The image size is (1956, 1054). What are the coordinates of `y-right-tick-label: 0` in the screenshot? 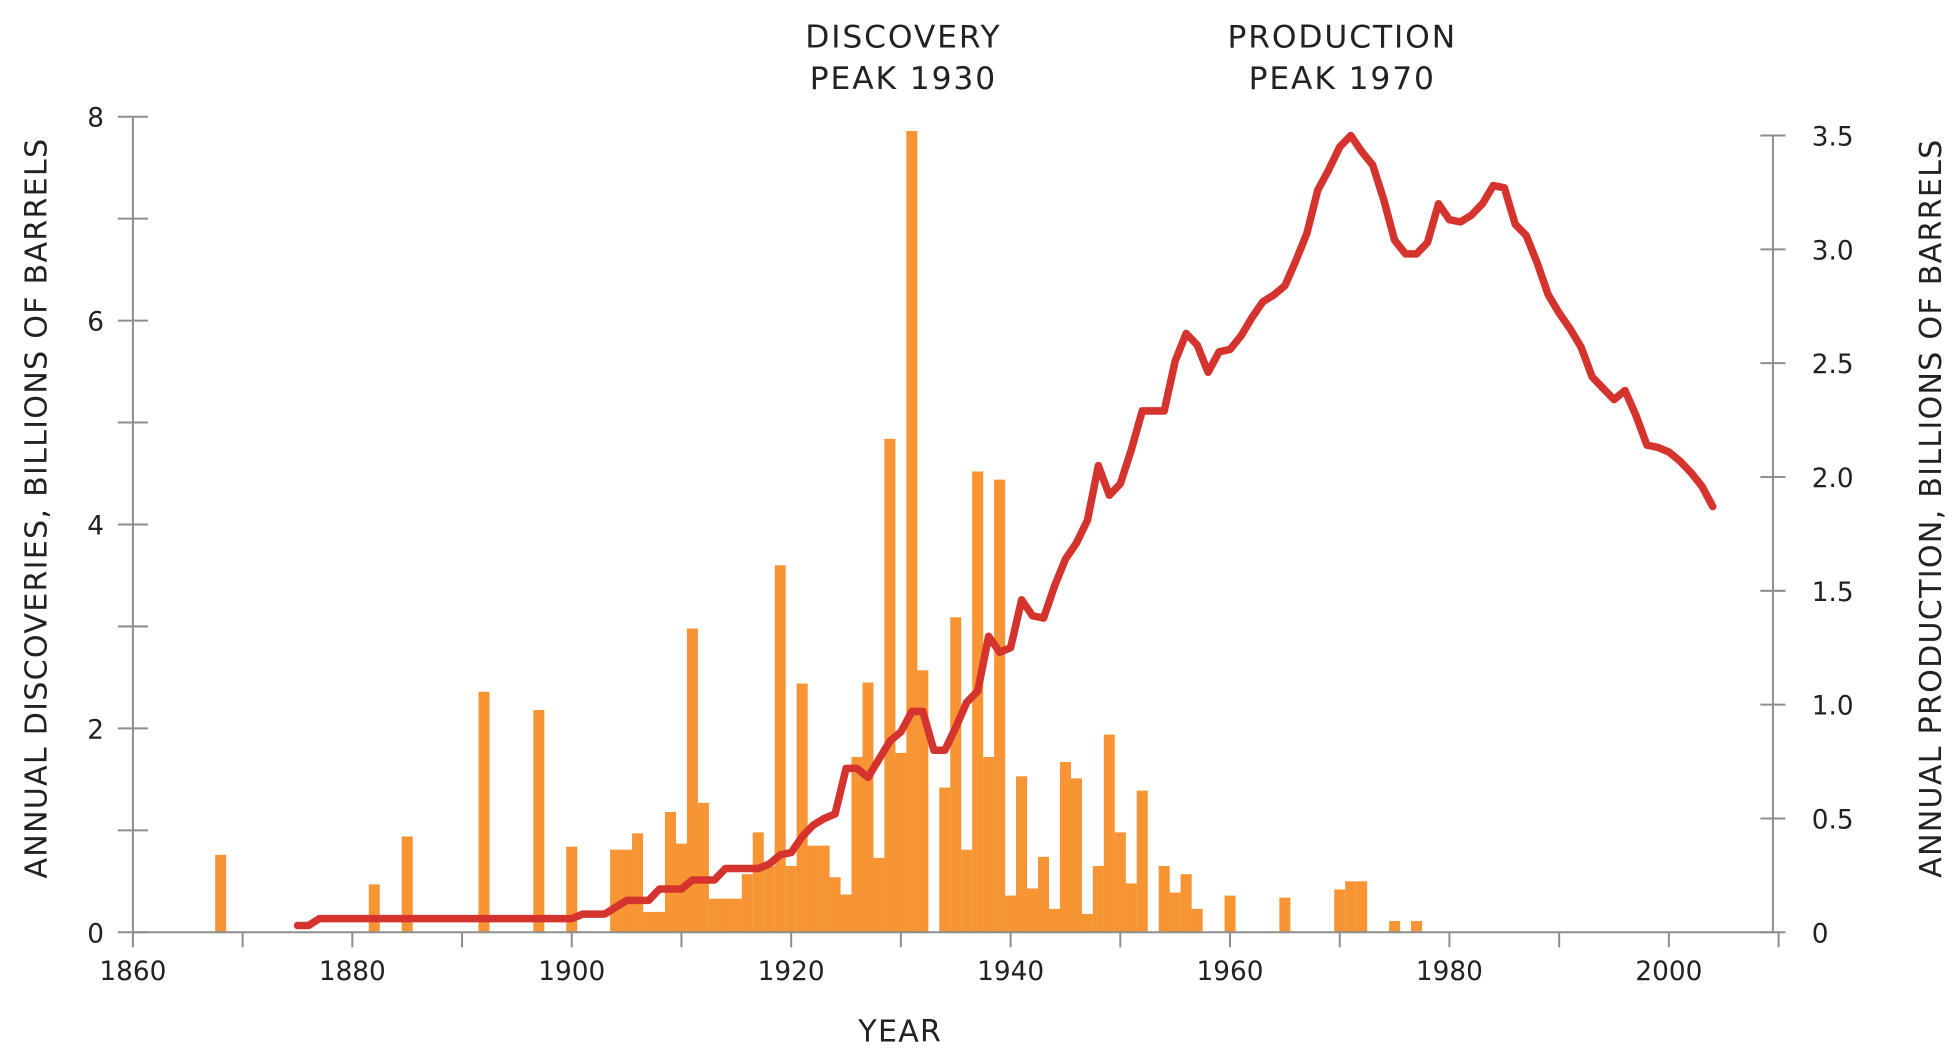 It's located at (1820, 934).